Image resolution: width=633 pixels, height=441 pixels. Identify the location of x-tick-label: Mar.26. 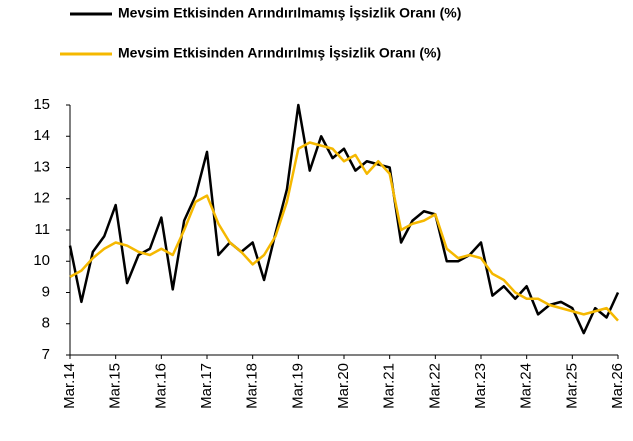
(617, 386).